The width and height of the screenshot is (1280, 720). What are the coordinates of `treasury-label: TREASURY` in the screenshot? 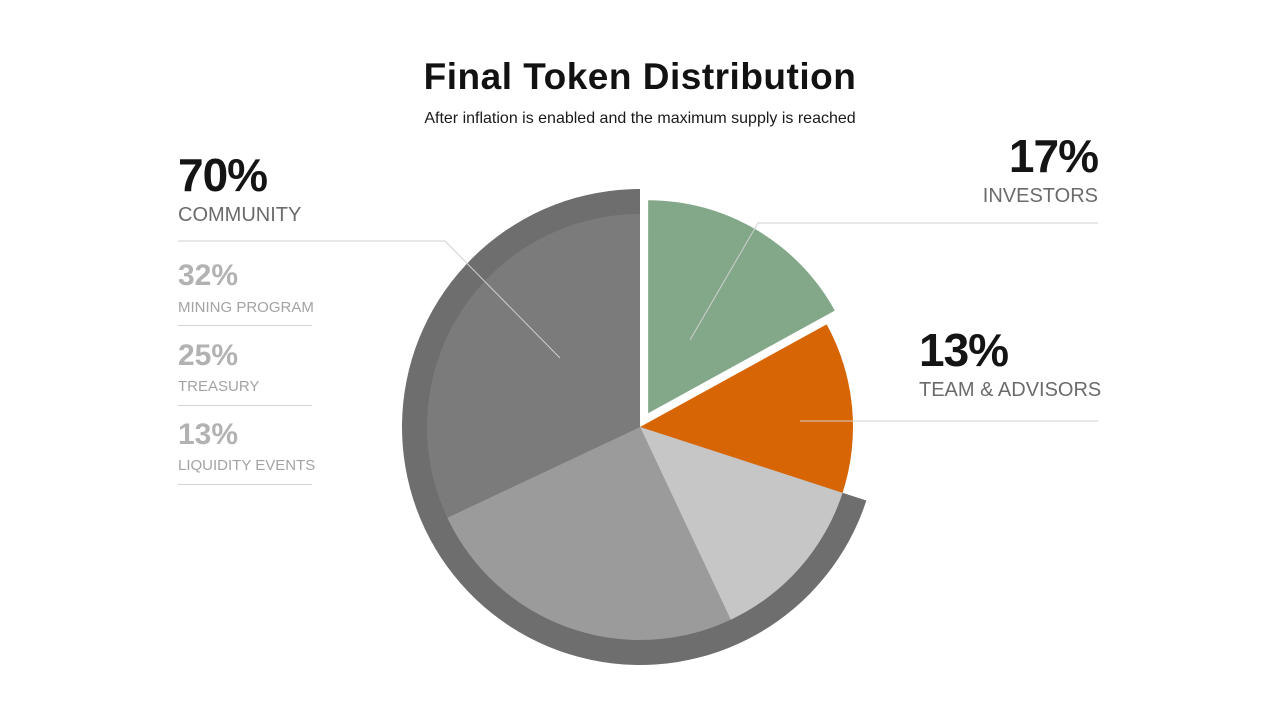 It's located at (219, 386).